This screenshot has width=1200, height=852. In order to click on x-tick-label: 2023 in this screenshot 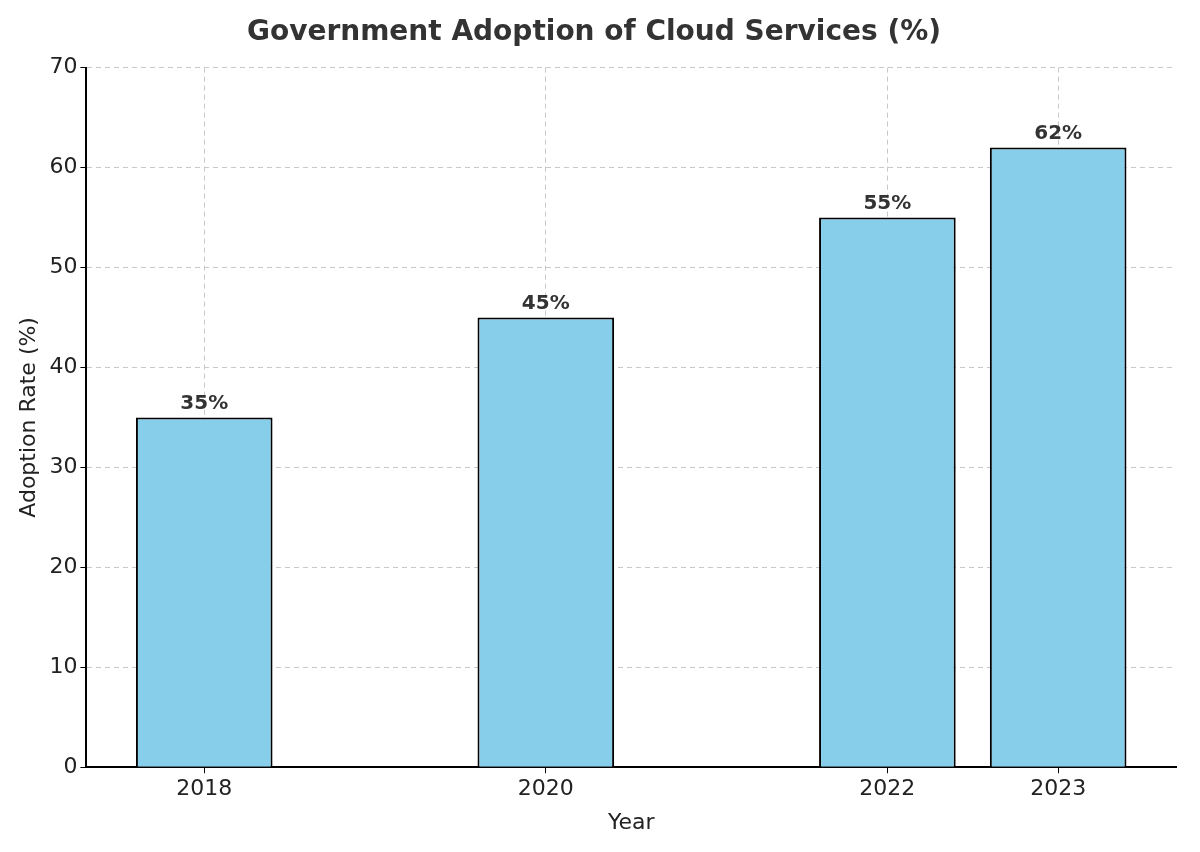, I will do `click(1058, 788)`.